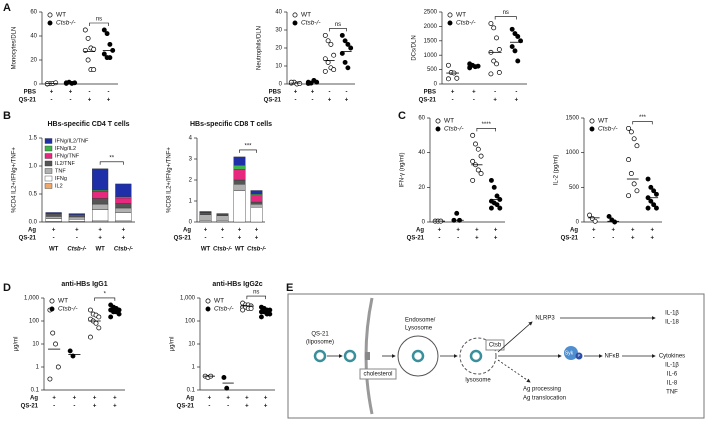 Image resolution: width=708 pixels, height=423 pixels. I want to click on significance-bracket, so click(248, 151).